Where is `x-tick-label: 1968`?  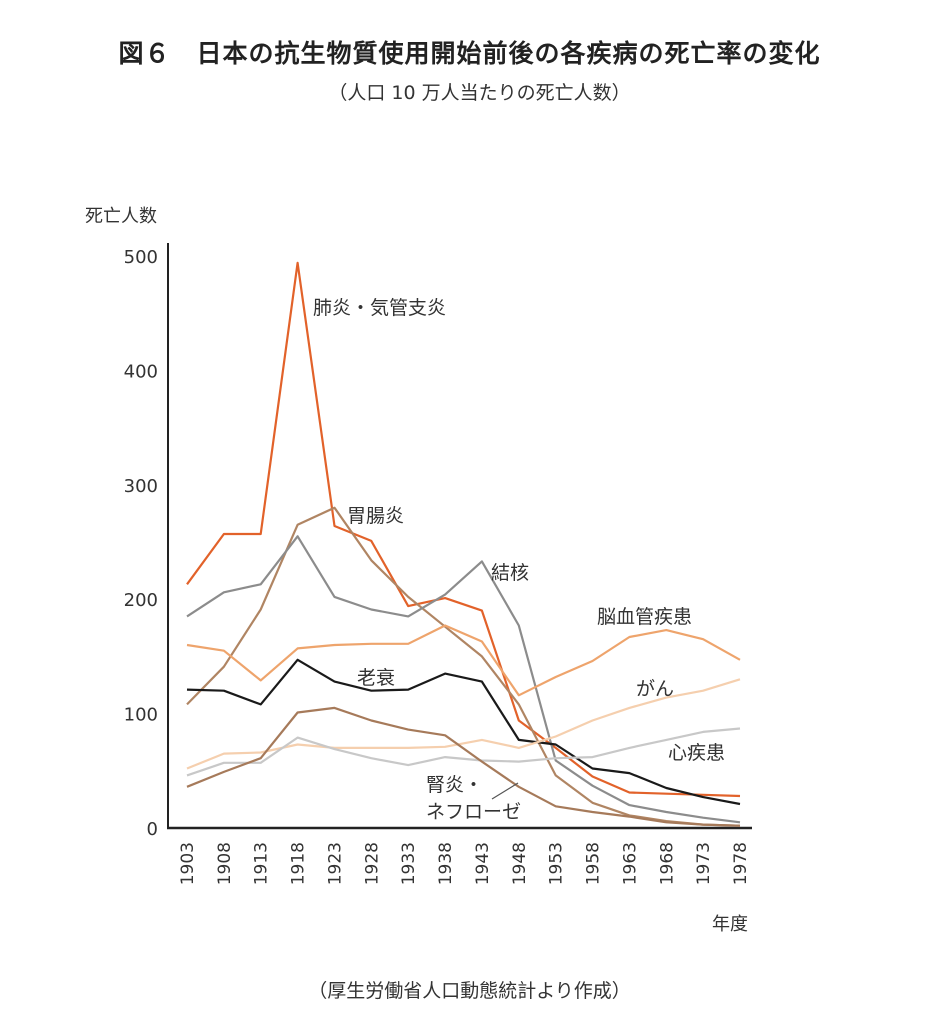 x-tick-label: 1968 is located at coordinates (667, 863).